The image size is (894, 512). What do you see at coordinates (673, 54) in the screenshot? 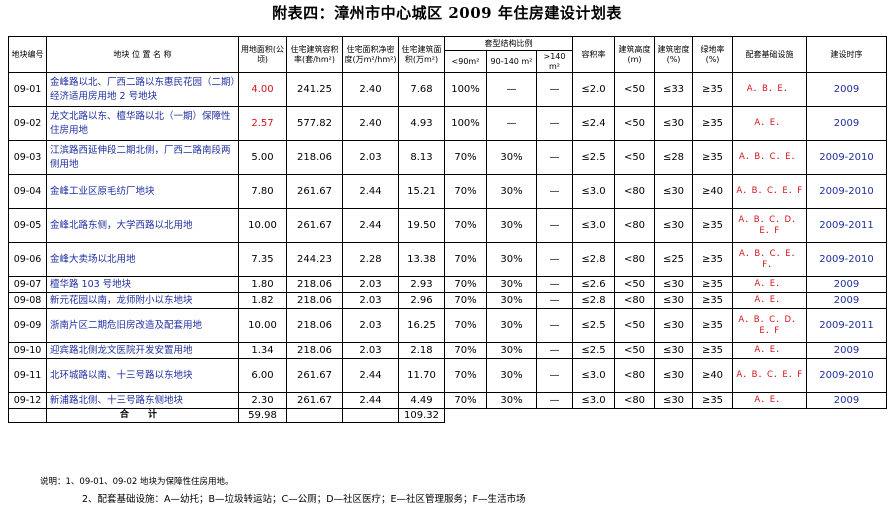
I see `header-density: 建筑密度(%)` at bounding box center [673, 54].